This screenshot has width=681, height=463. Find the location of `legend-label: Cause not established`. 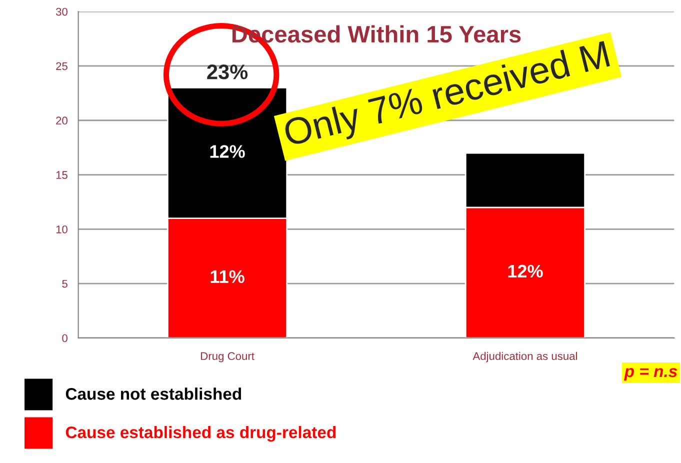

legend-label: Cause not established is located at coordinates (154, 394).